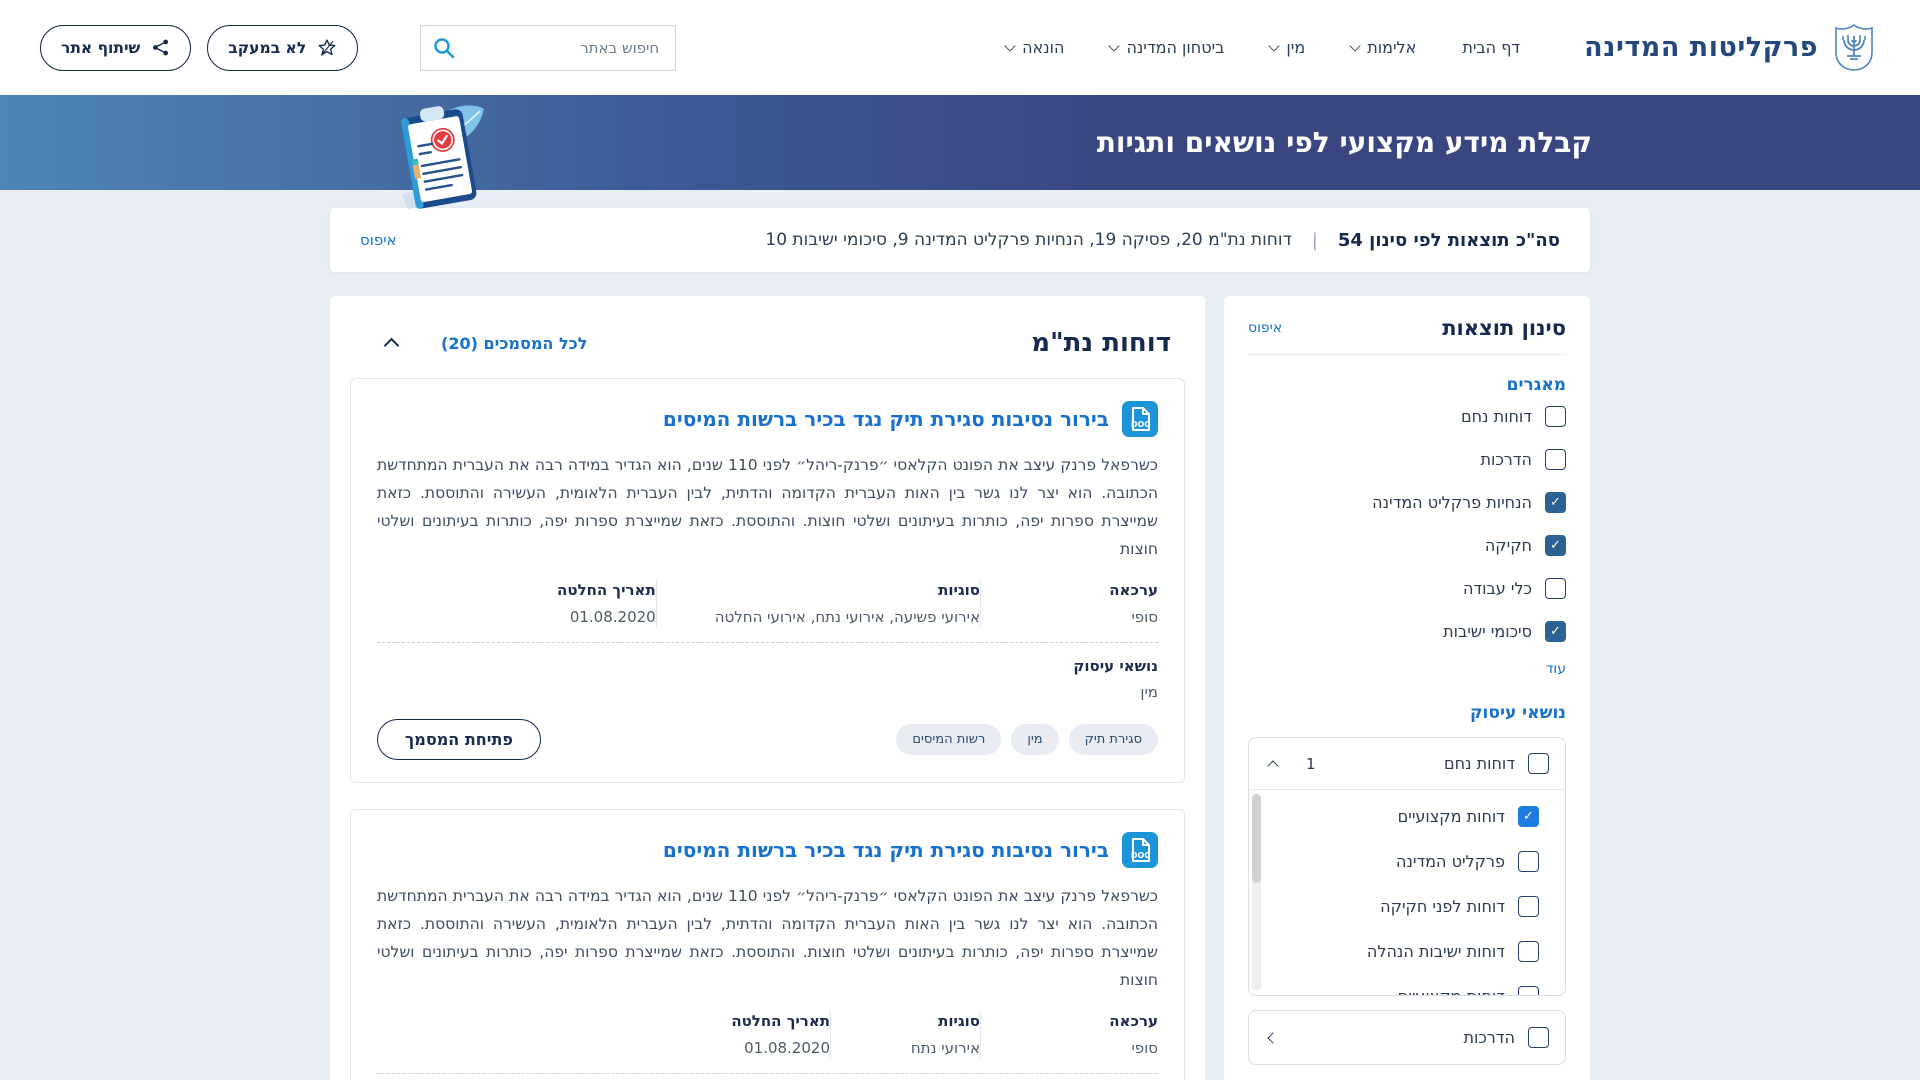 The height and width of the screenshot is (1080, 1920). What do you see at coordinates (1069, 603) in the screenshot?
I see `meta-court: ערכאה סופי` at bounding box center [1069, 603].